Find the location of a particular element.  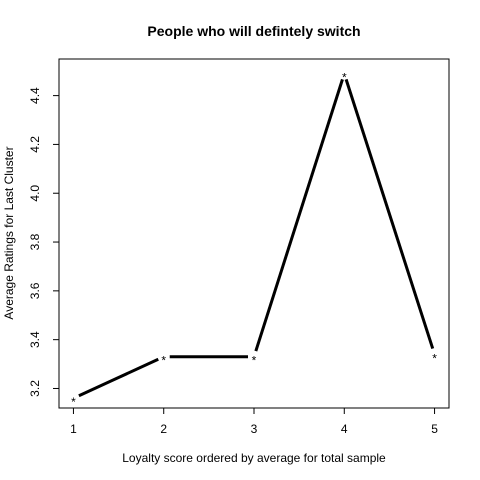

x-tick-label-4: 5 is located at coordinates (434, 429).